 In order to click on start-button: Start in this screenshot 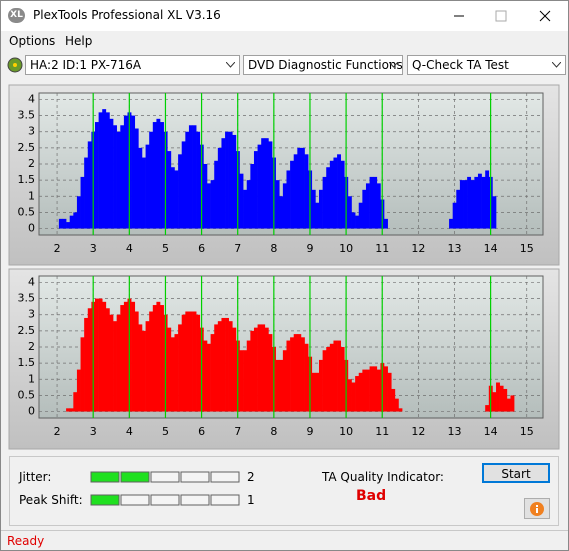, I will do `click(516, 473)`.